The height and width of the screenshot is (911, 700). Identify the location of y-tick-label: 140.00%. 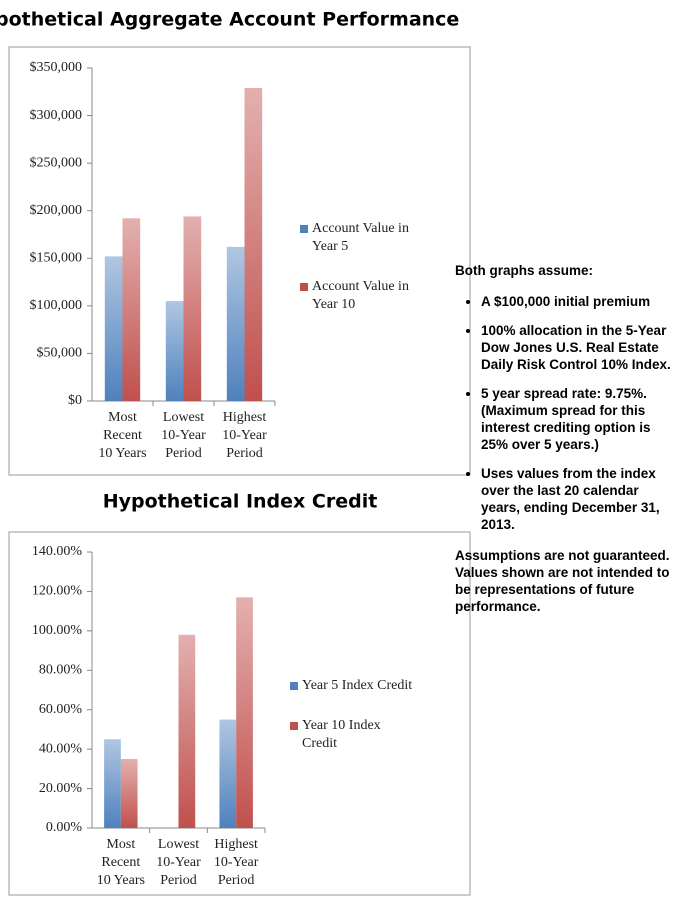
(57, 551).